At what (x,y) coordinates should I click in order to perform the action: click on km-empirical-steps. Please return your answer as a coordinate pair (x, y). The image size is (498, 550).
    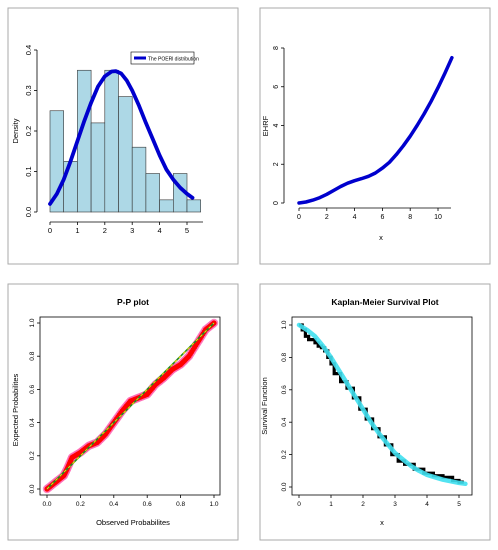
    Looking at the image, I should click on (381, 403).